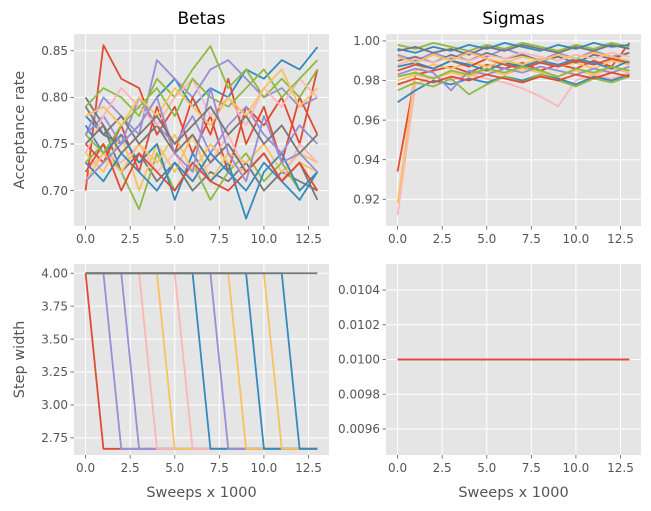 The width and height of the screenshot is (651, 511). What do you see at coordinates (359, 394) in the screenshot?
I see `y-tick-label: 0.0098` at bounding box center [359, 394].